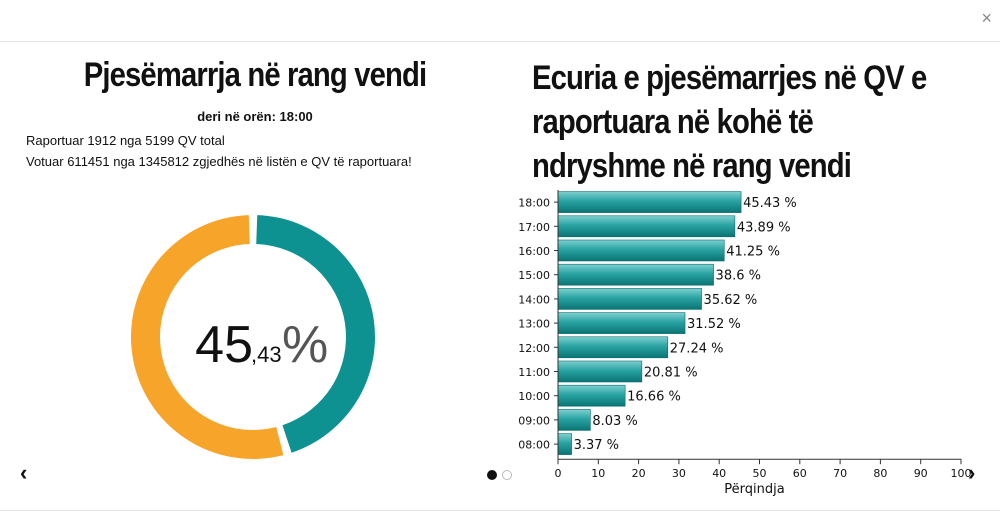 The height and width of the screenshot is (512, 1000). What do you see at coordinates (692, 166) in the screenshot?
I see `title-line-3: ndryshme në rang vendi` at bounding box center [692, 166].